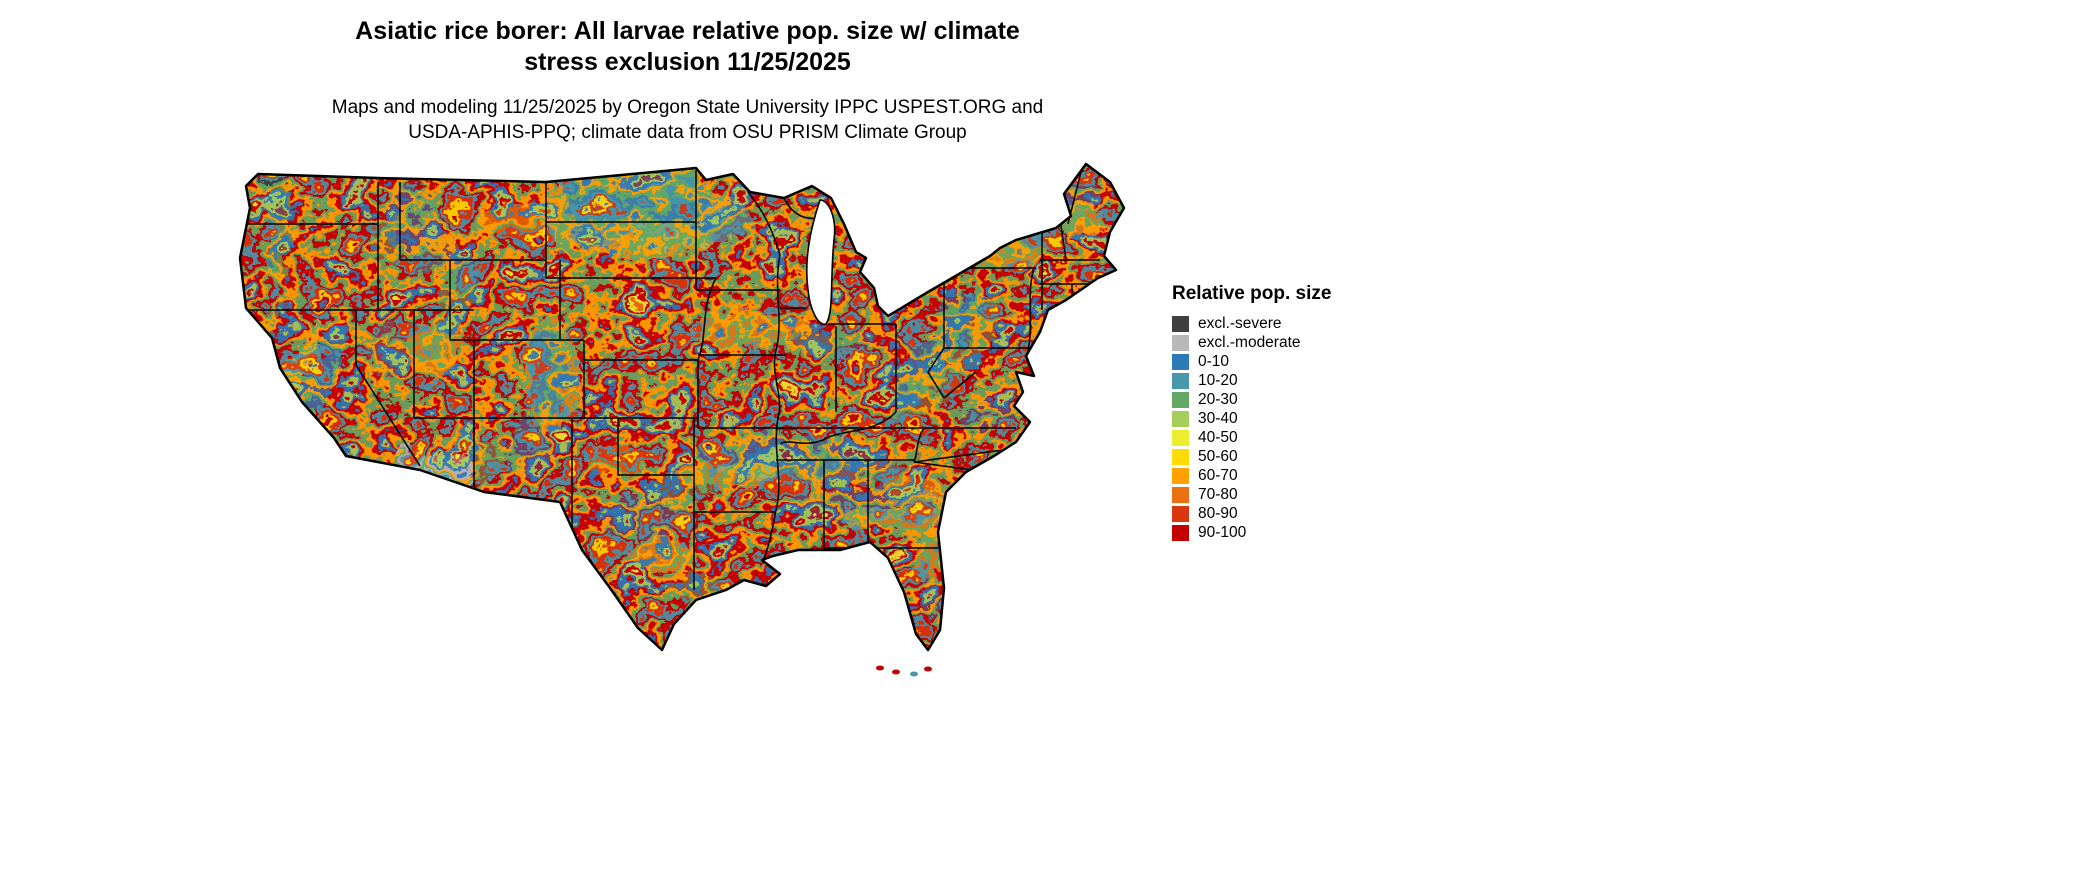 Image resolution: width=2100 pixels, height=892 pixels. Describe the element at coordinates (1222, 532) in the screenshot. I see `legend-label: 90-100` at that location.